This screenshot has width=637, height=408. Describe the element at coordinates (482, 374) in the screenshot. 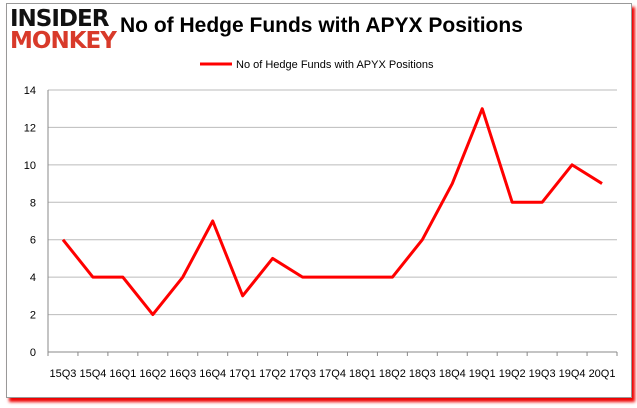

I see `x-tick-label: 19Q1` at that location.